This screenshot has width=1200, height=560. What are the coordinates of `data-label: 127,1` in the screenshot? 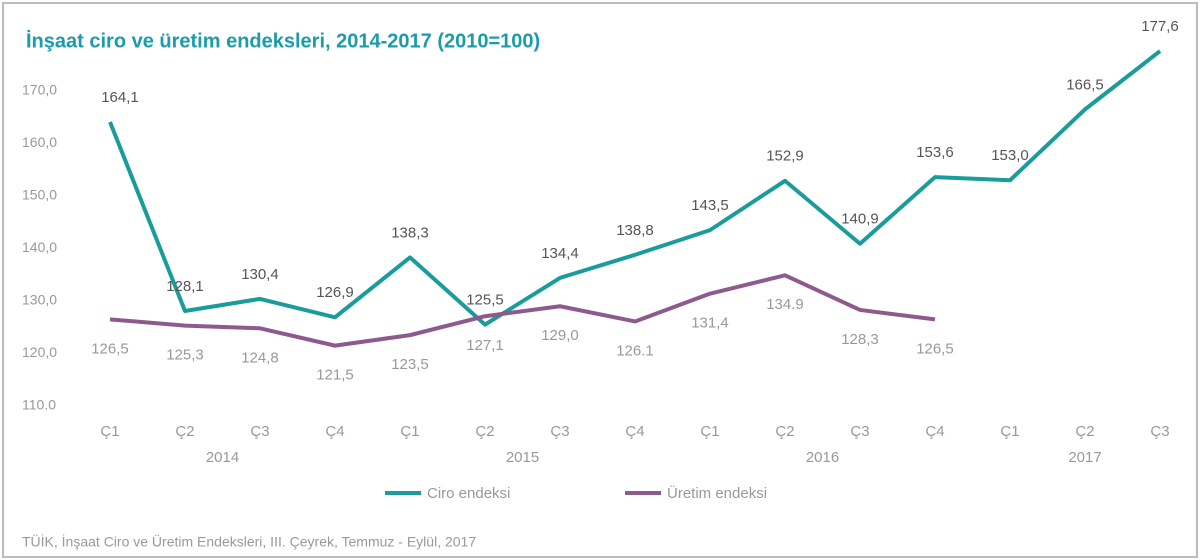 It's located at (485, 345).